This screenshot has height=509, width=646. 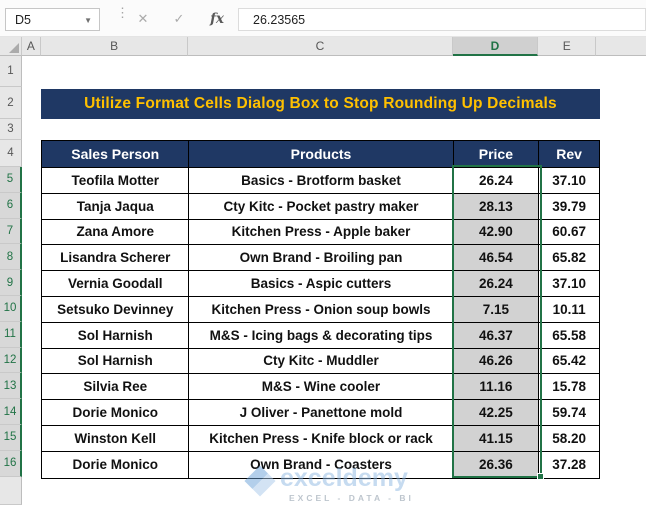 What do you see at coordinates (496, 438) in the screenshot?
I see `cell-price: 41.15` at bounding box center [496, 438].